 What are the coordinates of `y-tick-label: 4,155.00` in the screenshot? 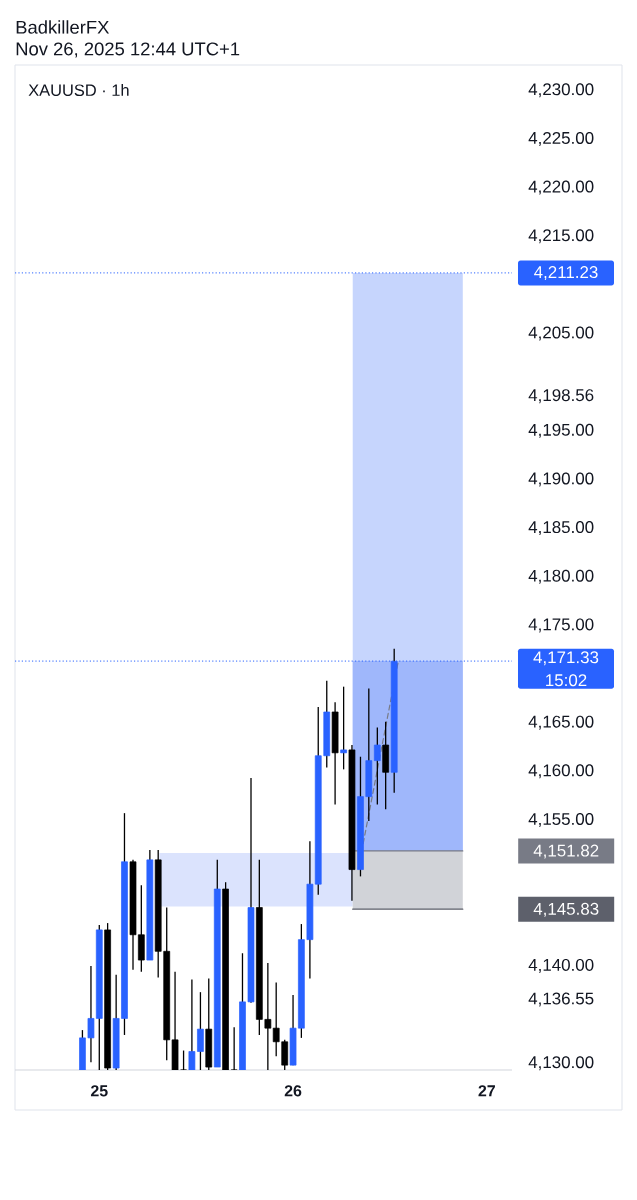 It's located at (561, 819).